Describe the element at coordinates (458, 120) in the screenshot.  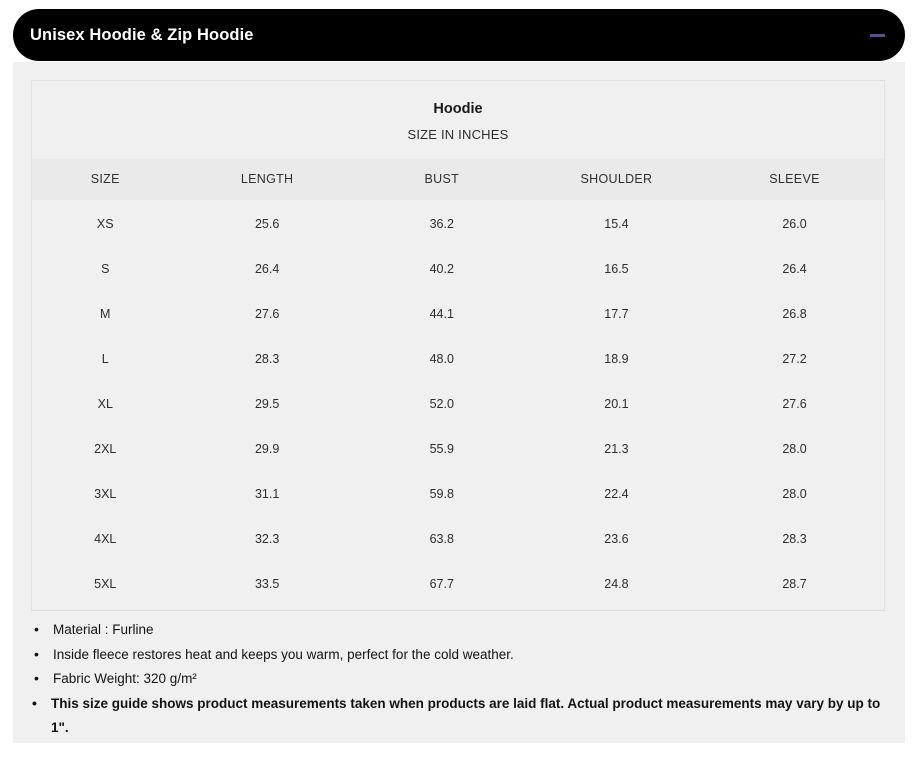
I see `size-chart-caption: Hoodie SIZE IN INCHES` at that location.